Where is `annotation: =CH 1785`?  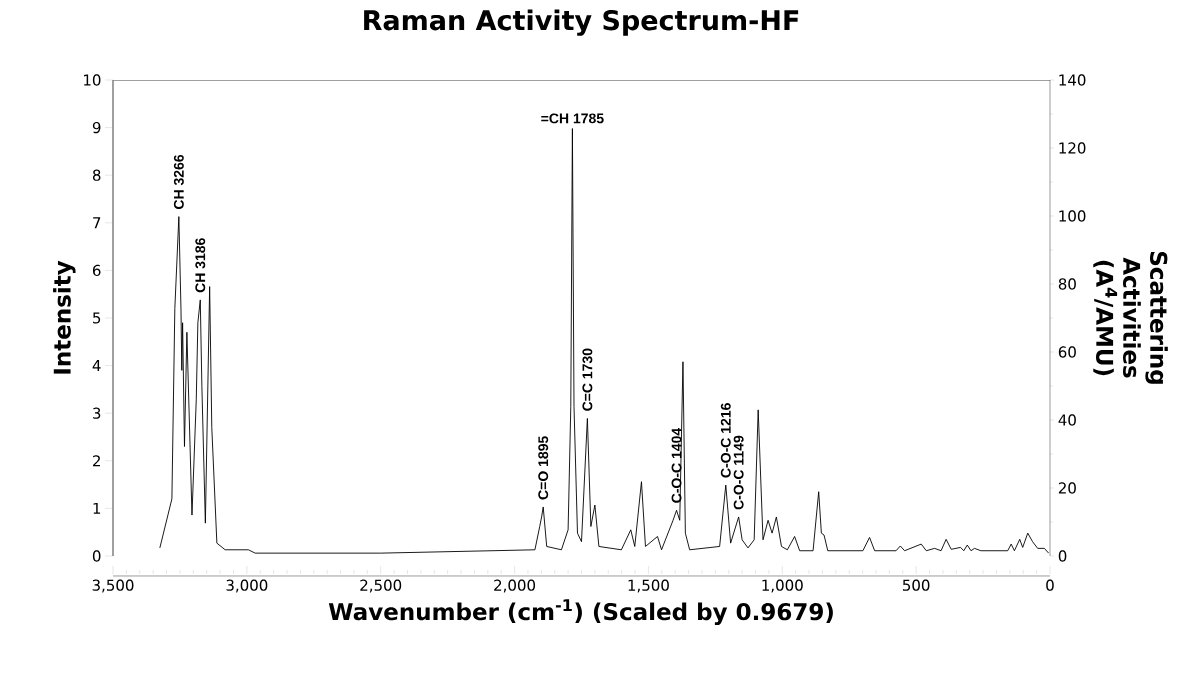
annotation: =CH 1785 is located at coordinates (572, 118).